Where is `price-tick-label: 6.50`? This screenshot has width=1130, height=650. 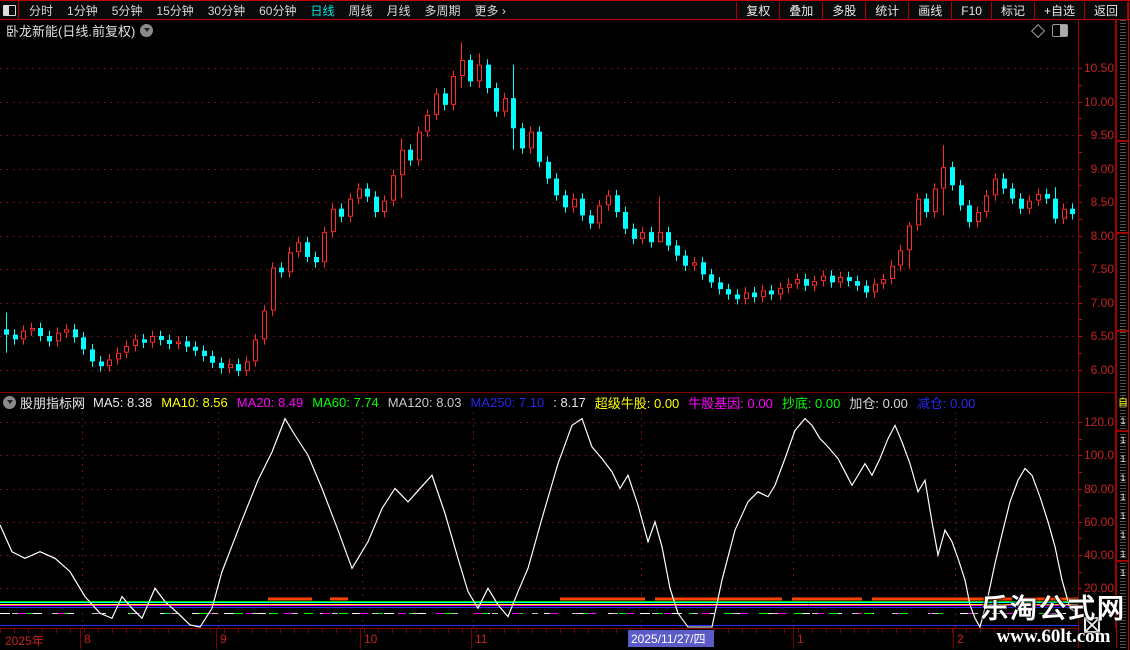
price-tick-label: 6.50 is located at coordinates (1102, 336).